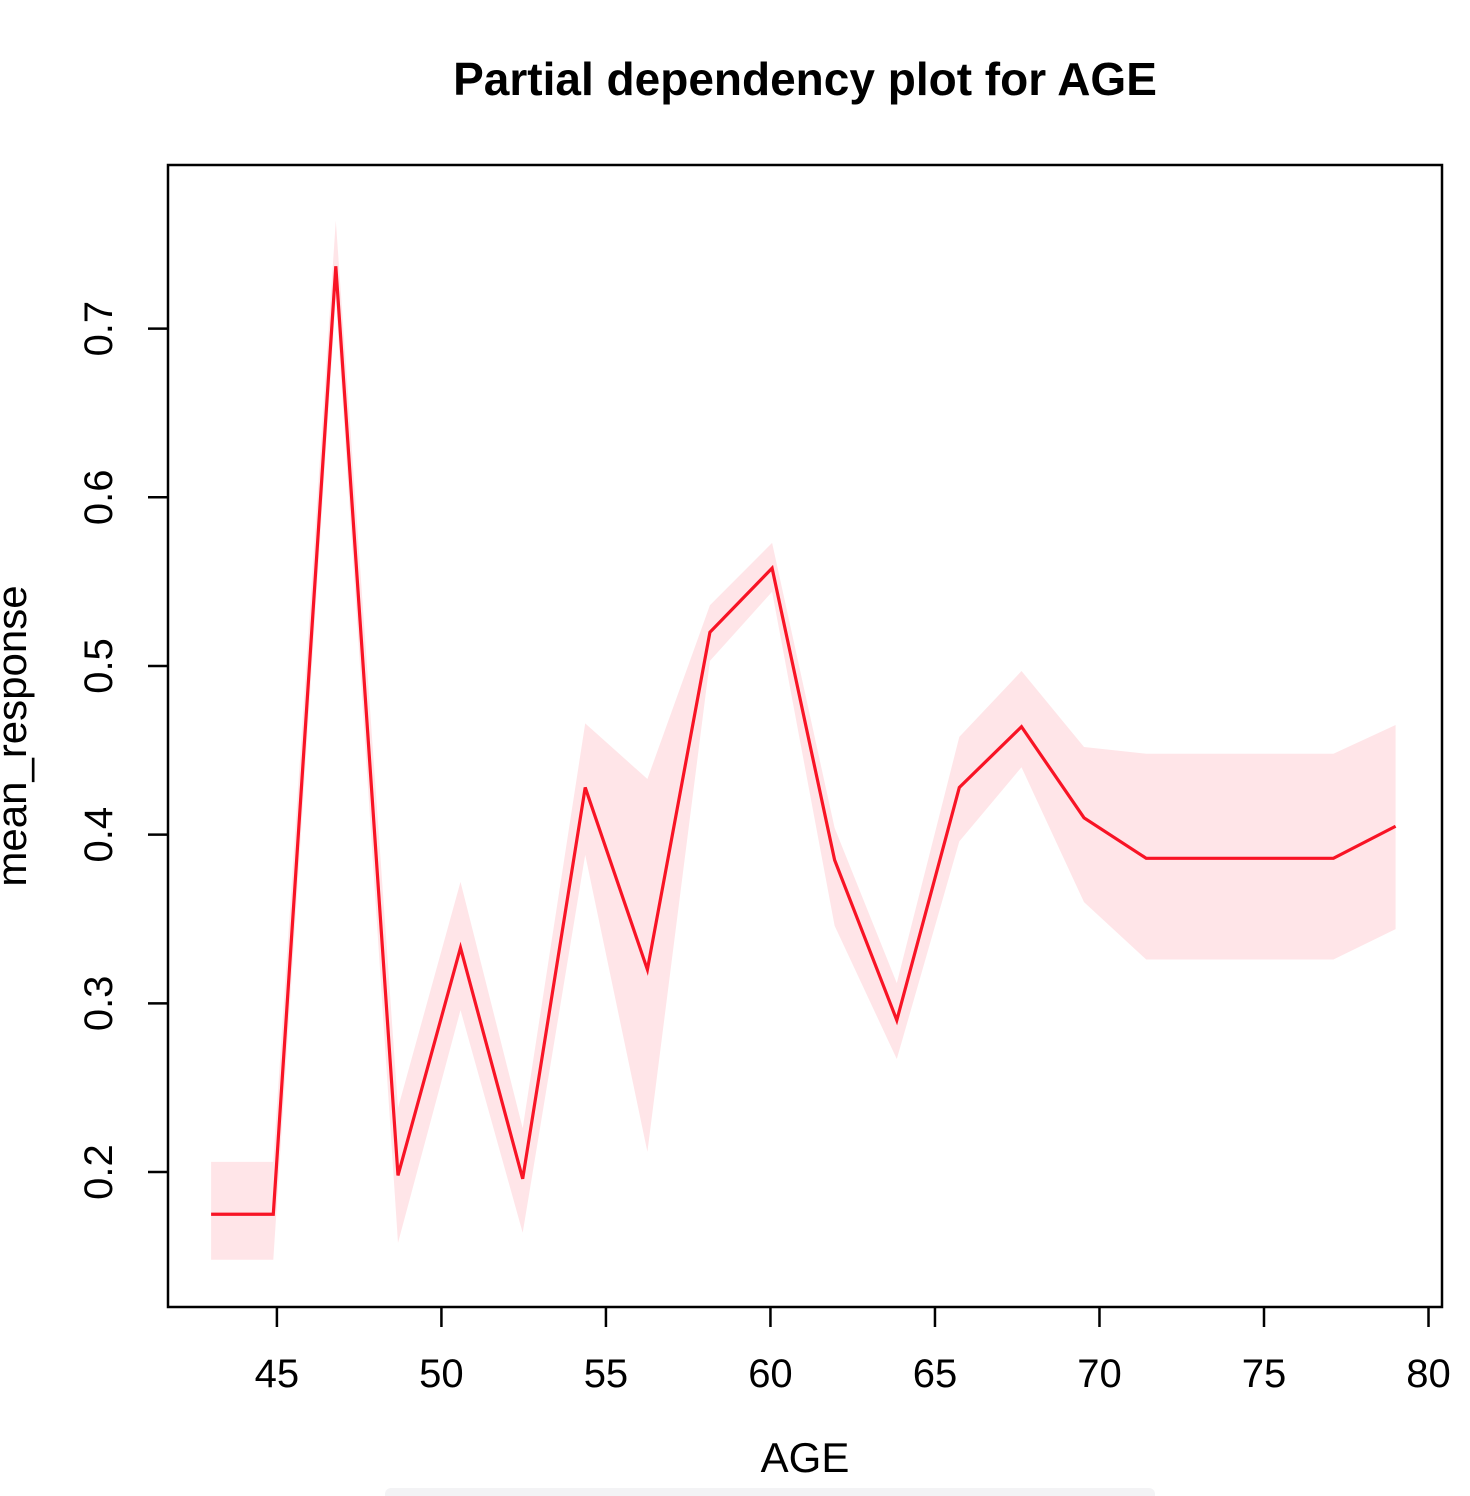 This screenshot has width=1470, height=1496. Describe the element at coordinates (1264, 1374) in the screenshot. I see `x-tick-label: 75` at that location.